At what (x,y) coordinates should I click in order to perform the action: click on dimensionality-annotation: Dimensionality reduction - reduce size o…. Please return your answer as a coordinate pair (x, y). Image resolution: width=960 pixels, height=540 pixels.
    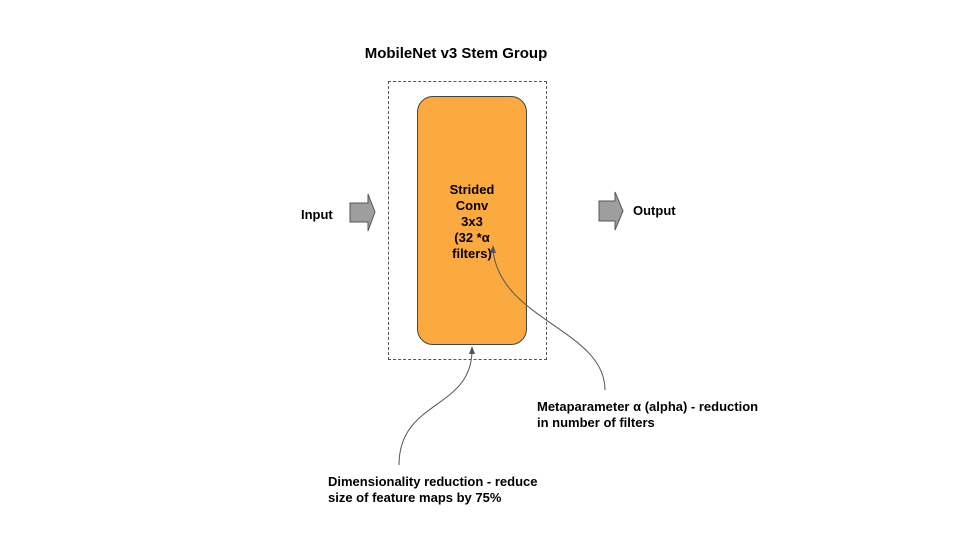
    Looking at the image, I should click on (433, 489).